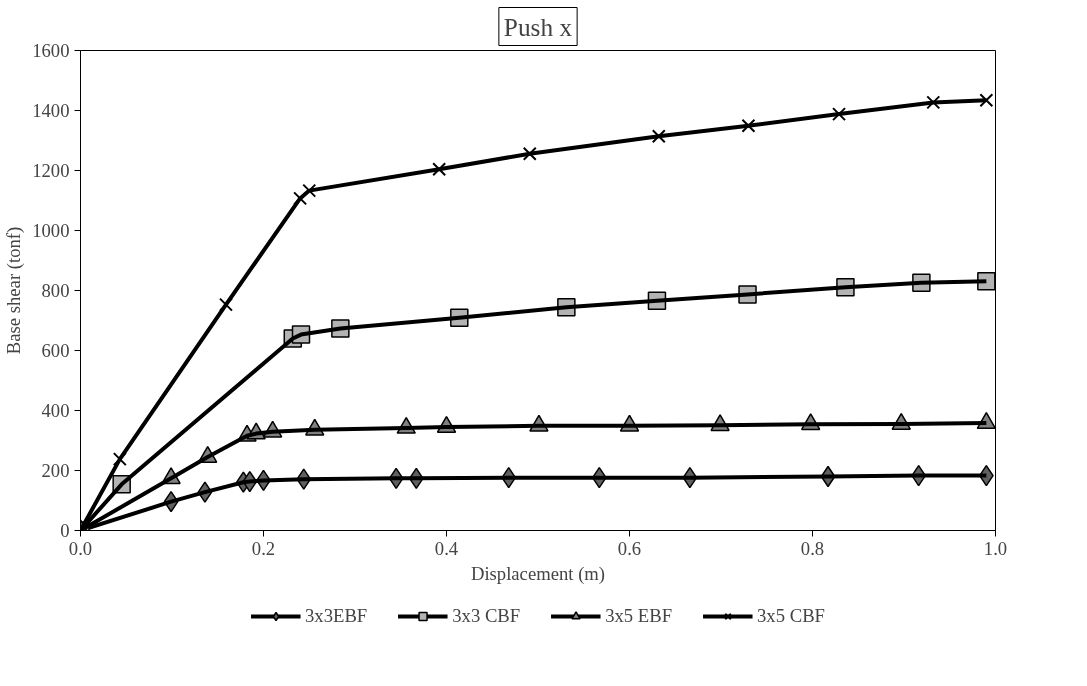 This screenshot has height=686, width=1087. What do you see at coordinates (336, 616) in the screenshot?
I see `legend-label: 3x3EBF` at bounding box center [336, 616].